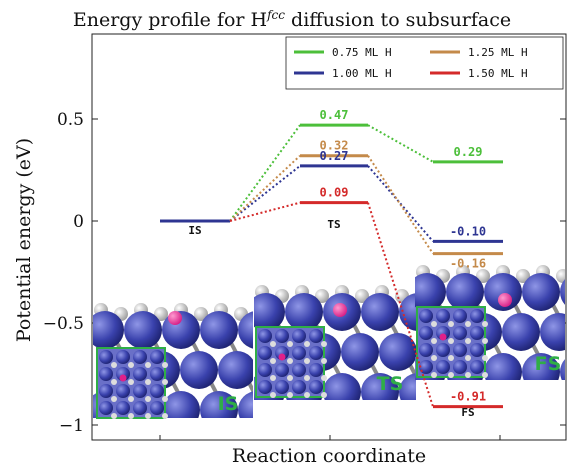 This screenshot has width=583, height=466. Describe the element at coordinates (194, 230) in the screenshot. I see `state-label: IS` at that location.